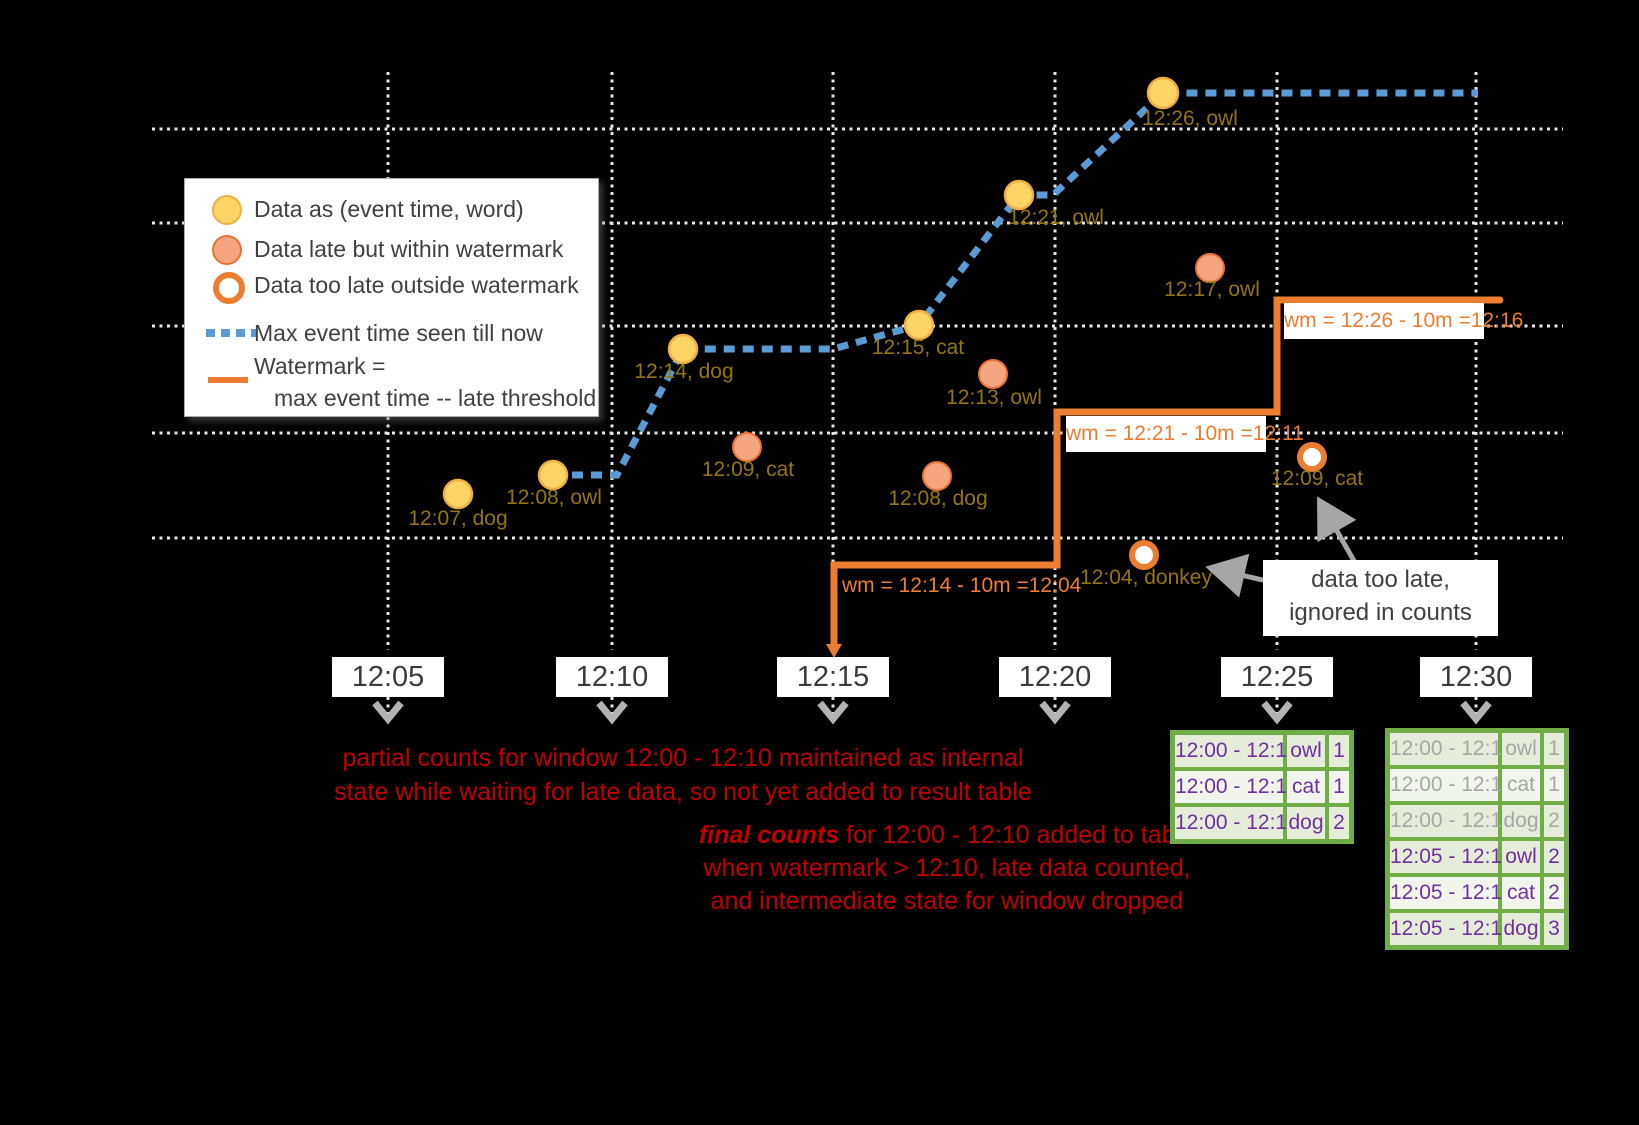 Image resolution: width=1639 pixels, height=1125 pixels. What do you see at coordinates (1056, 217) in the screenshot?
I see `point-label: 12:21, owl` at bounding box center [1056, 217].